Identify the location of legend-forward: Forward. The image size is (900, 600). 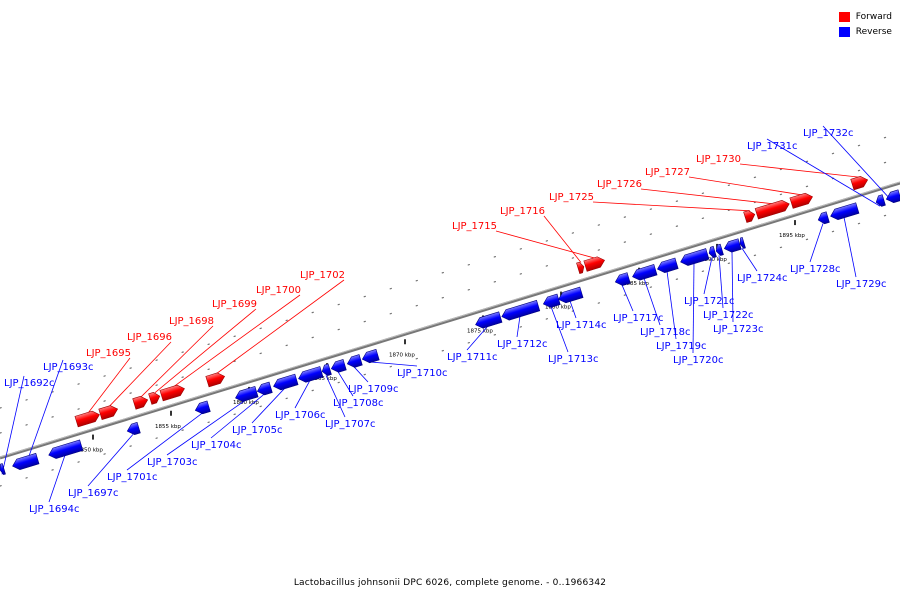
(865, 16).